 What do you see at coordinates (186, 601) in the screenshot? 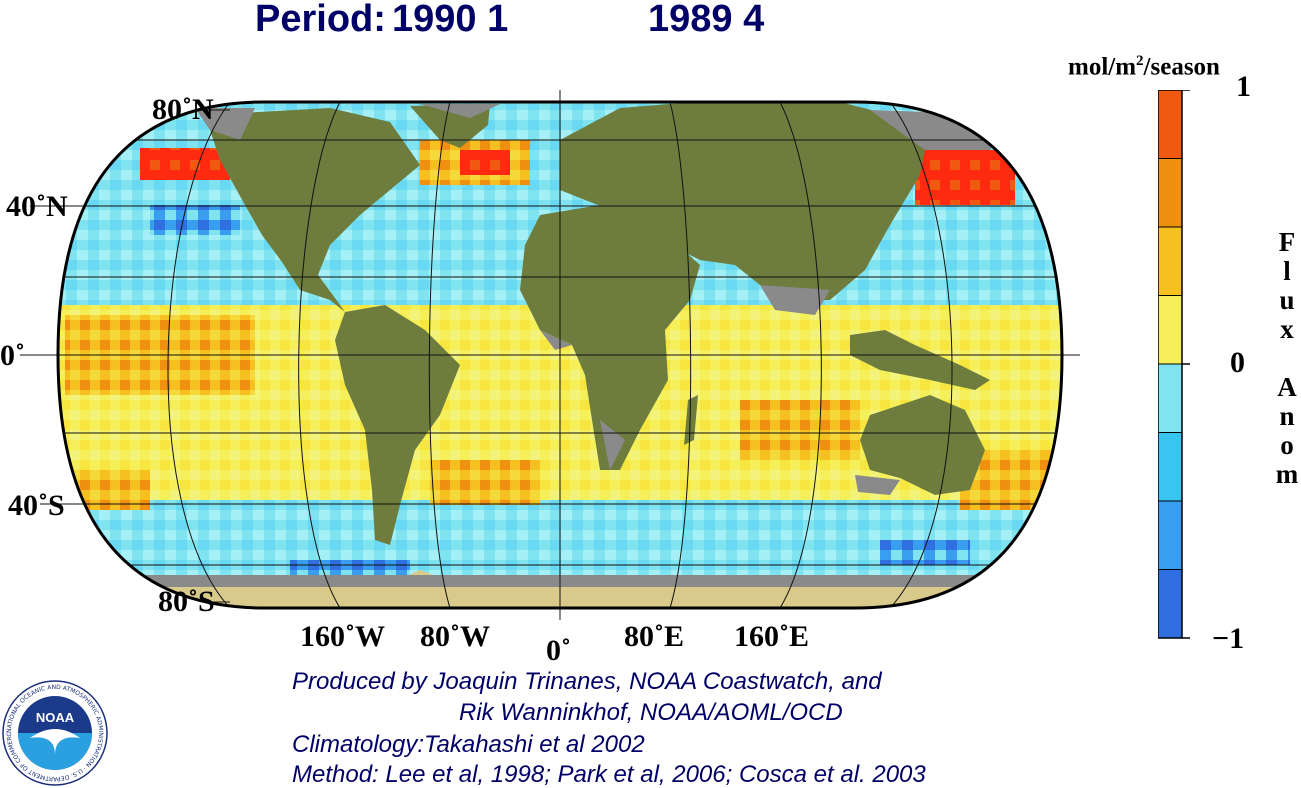
I see `lat-label-80s: 80˚S` at bounding box center [186, 601].